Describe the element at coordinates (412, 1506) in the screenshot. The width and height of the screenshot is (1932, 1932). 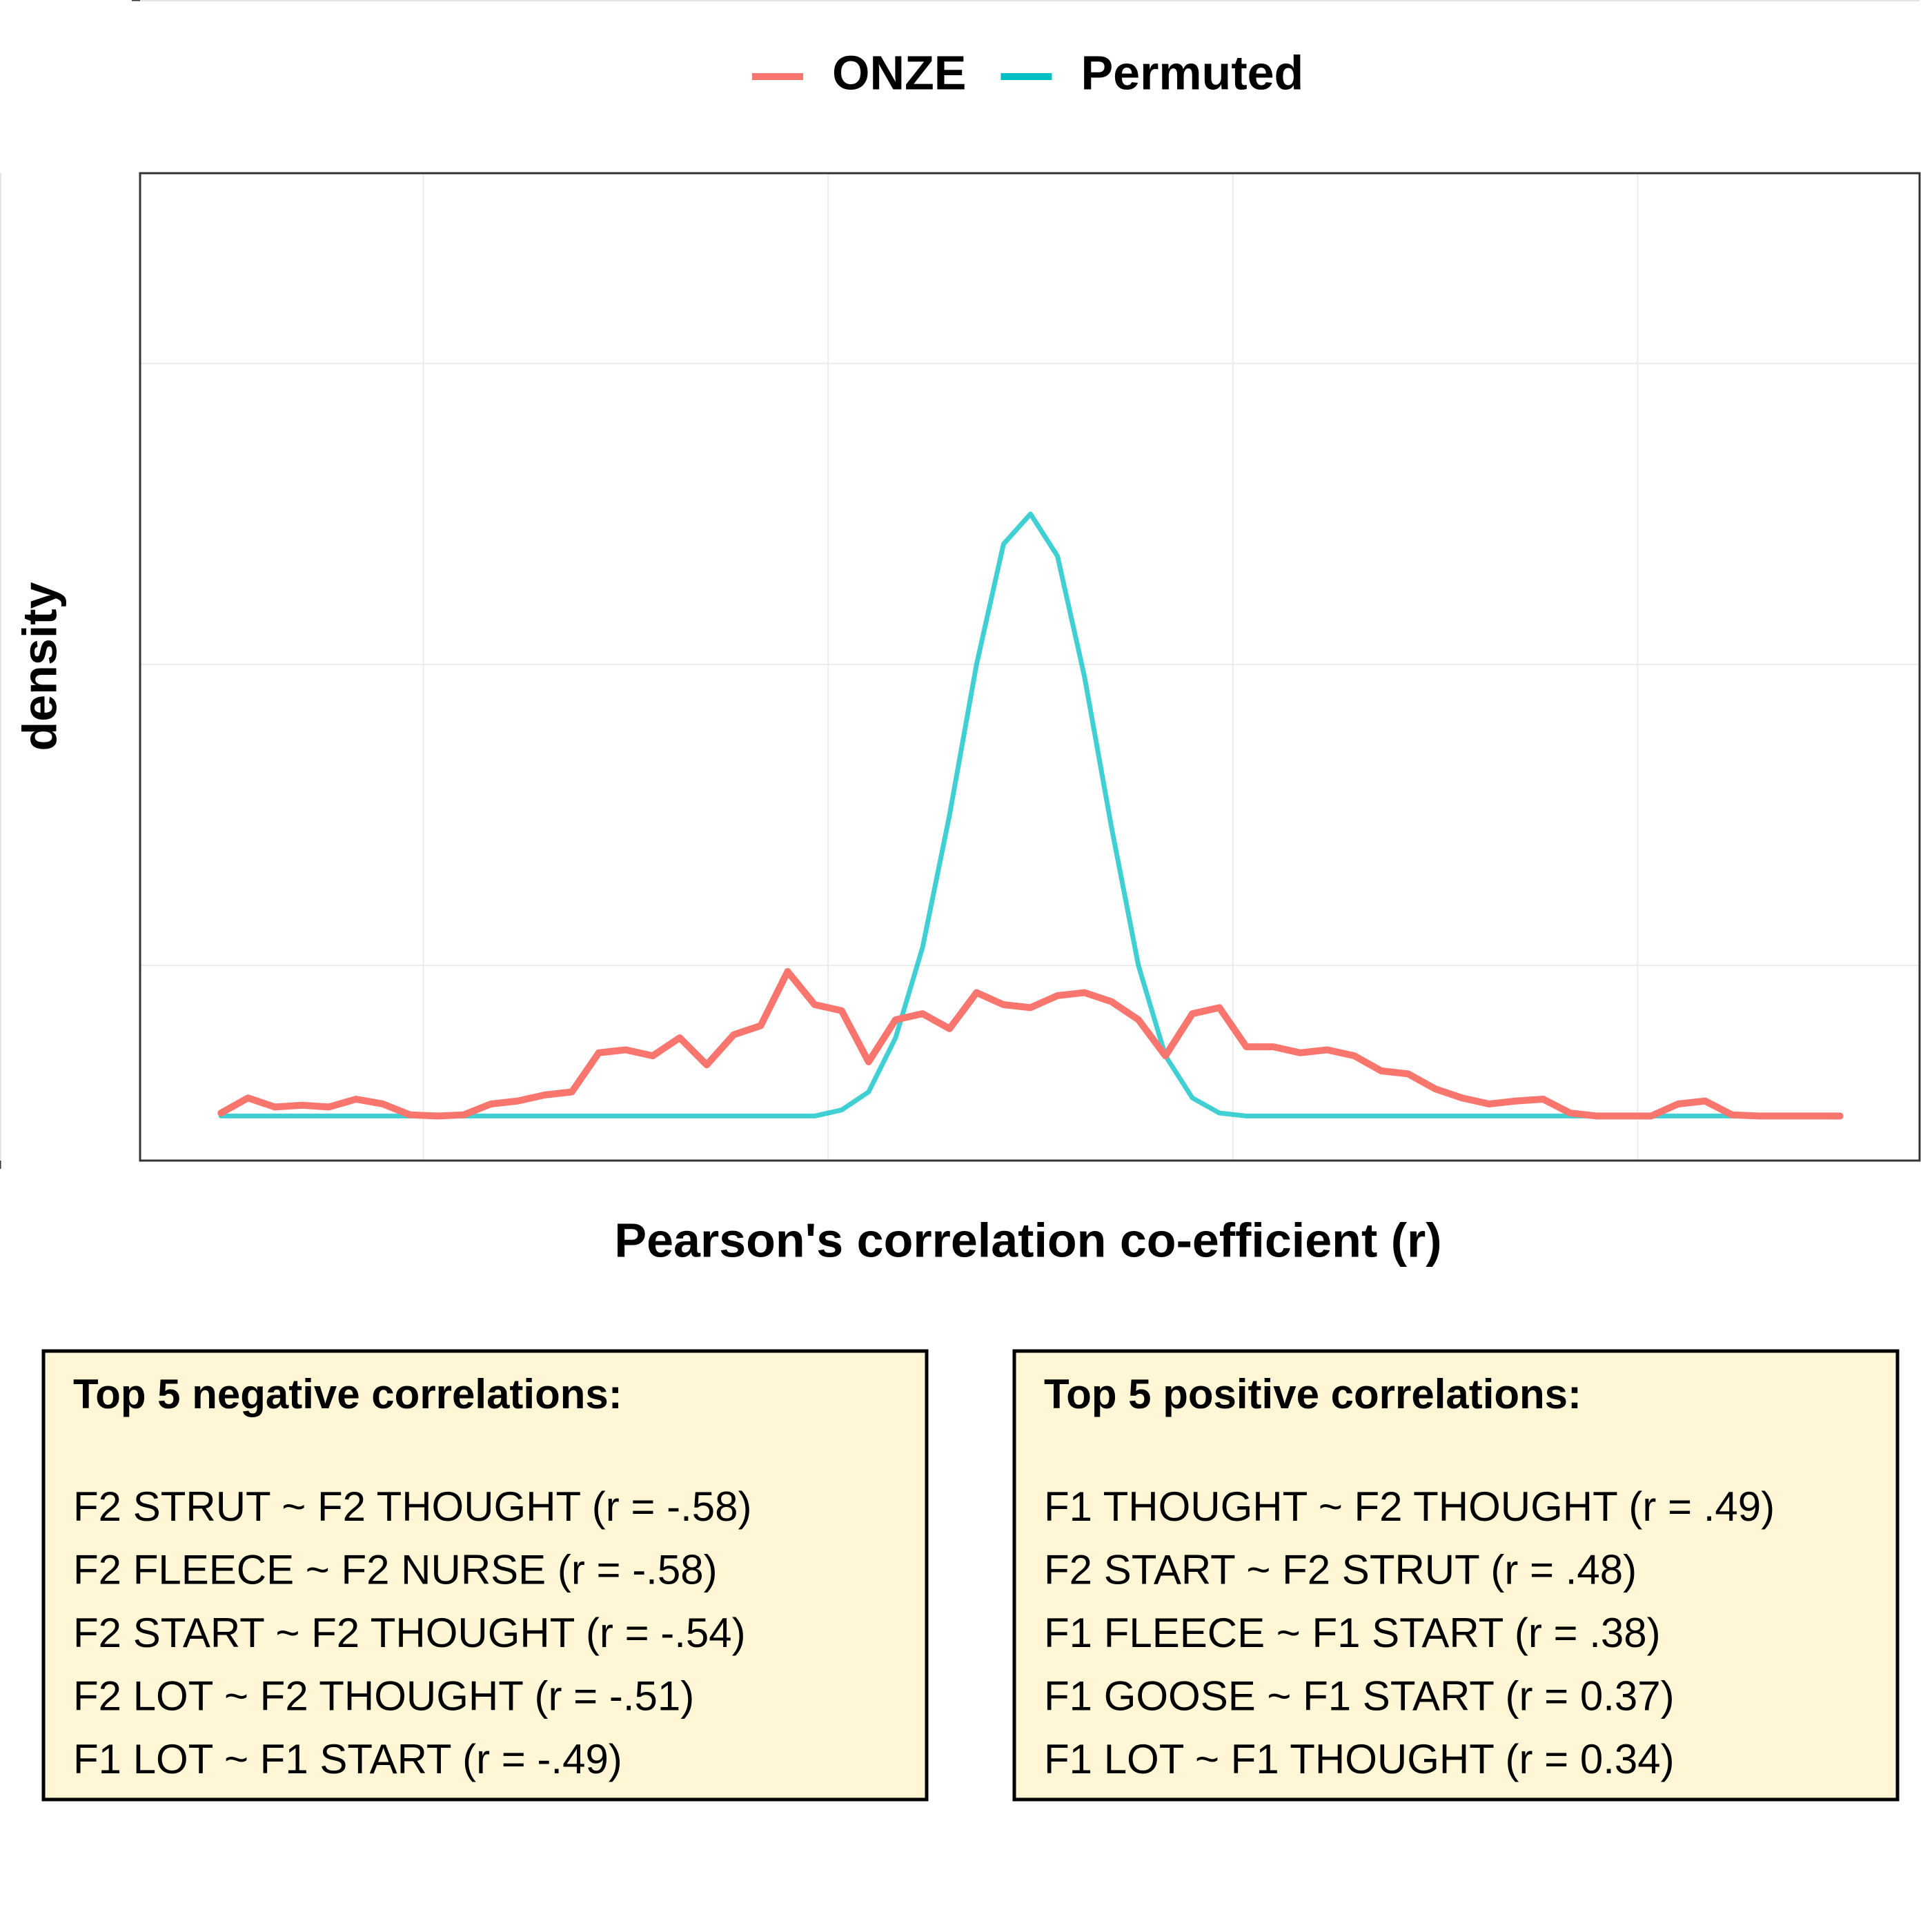
I see `annotation-line: F2 STRUT ~ F2 THOUGHT (r = -.58)` at that location.